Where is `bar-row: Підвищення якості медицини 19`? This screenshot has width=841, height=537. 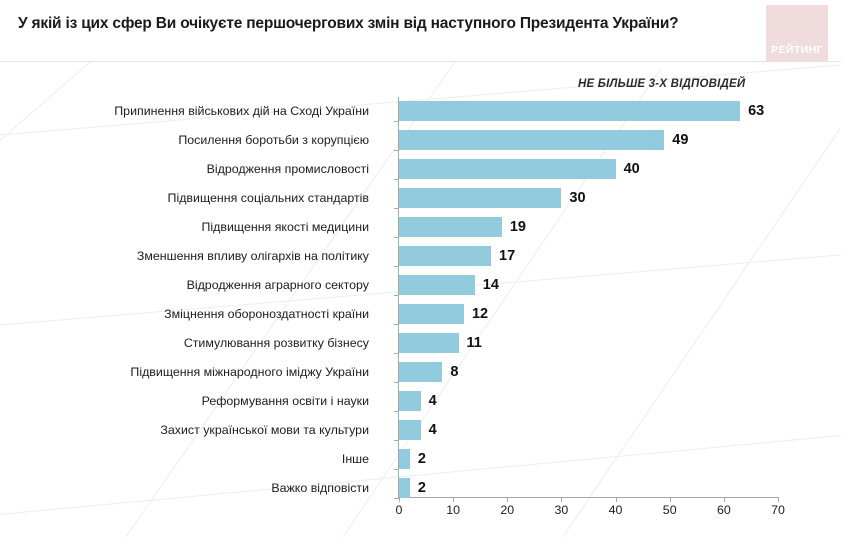
bar-row: Підвищення якості медицини 19 is located at coordinates (490, 227).